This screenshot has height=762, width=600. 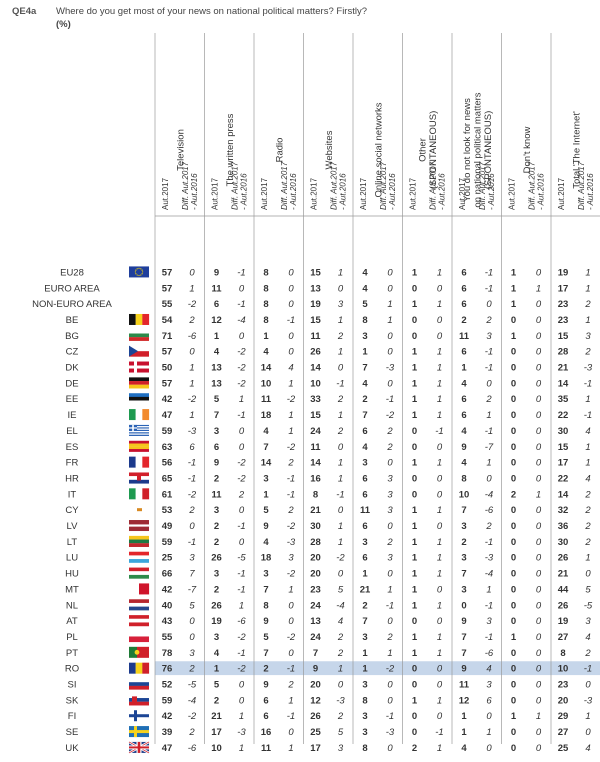 I want to click on flag-pl-icon, so click(x=139, y=636).